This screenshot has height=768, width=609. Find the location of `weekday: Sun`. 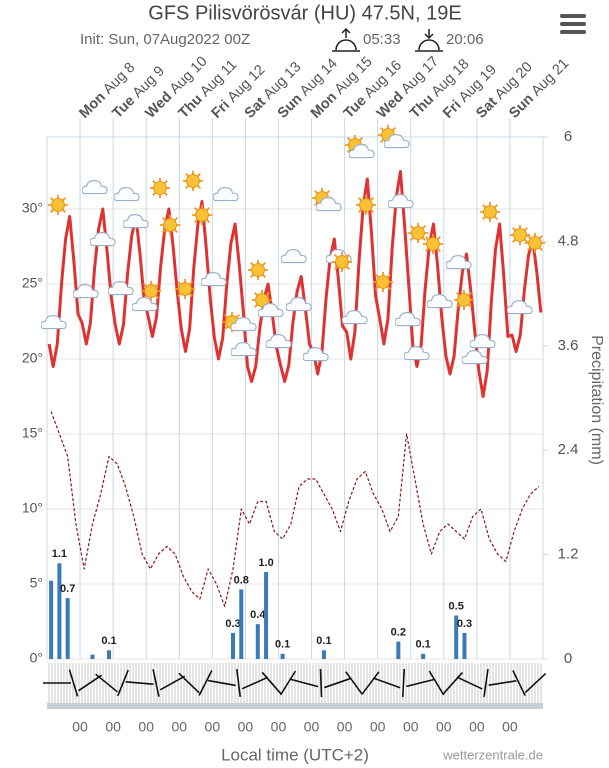

weekday: Sun is located at coordinates (521, 106).